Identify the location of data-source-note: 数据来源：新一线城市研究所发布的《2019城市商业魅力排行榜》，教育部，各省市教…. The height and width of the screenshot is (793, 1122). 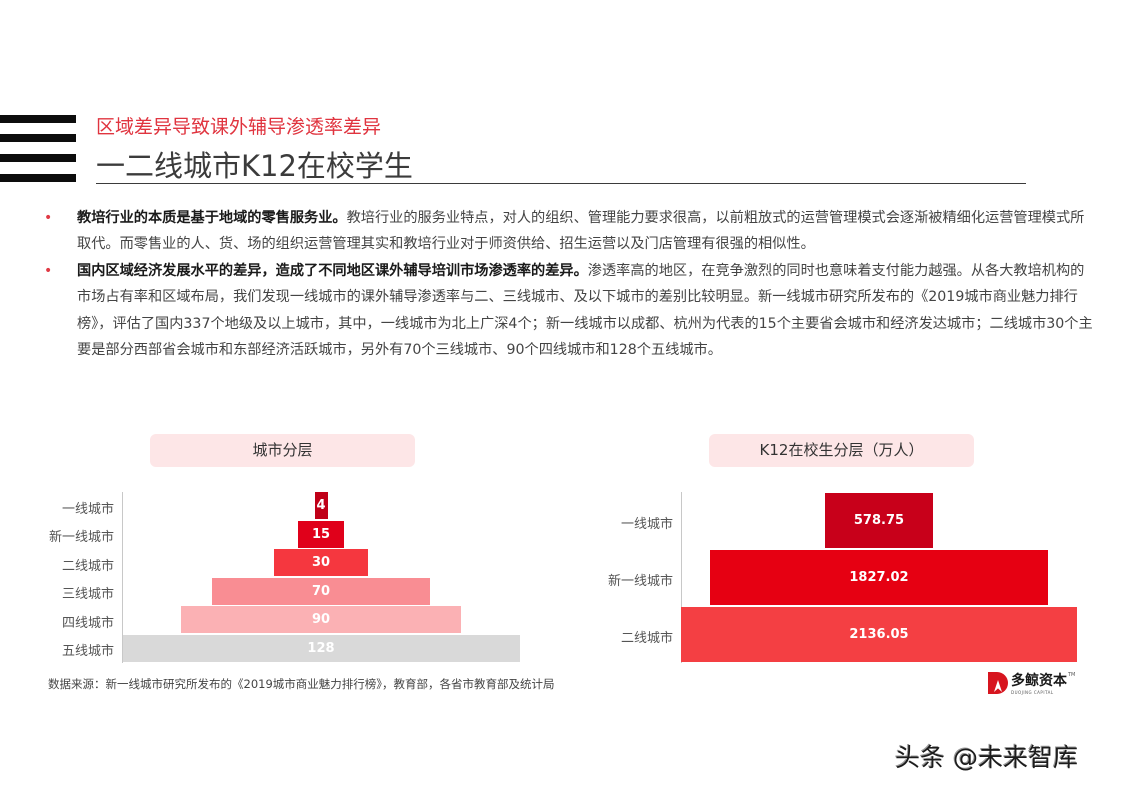
(301, 684).